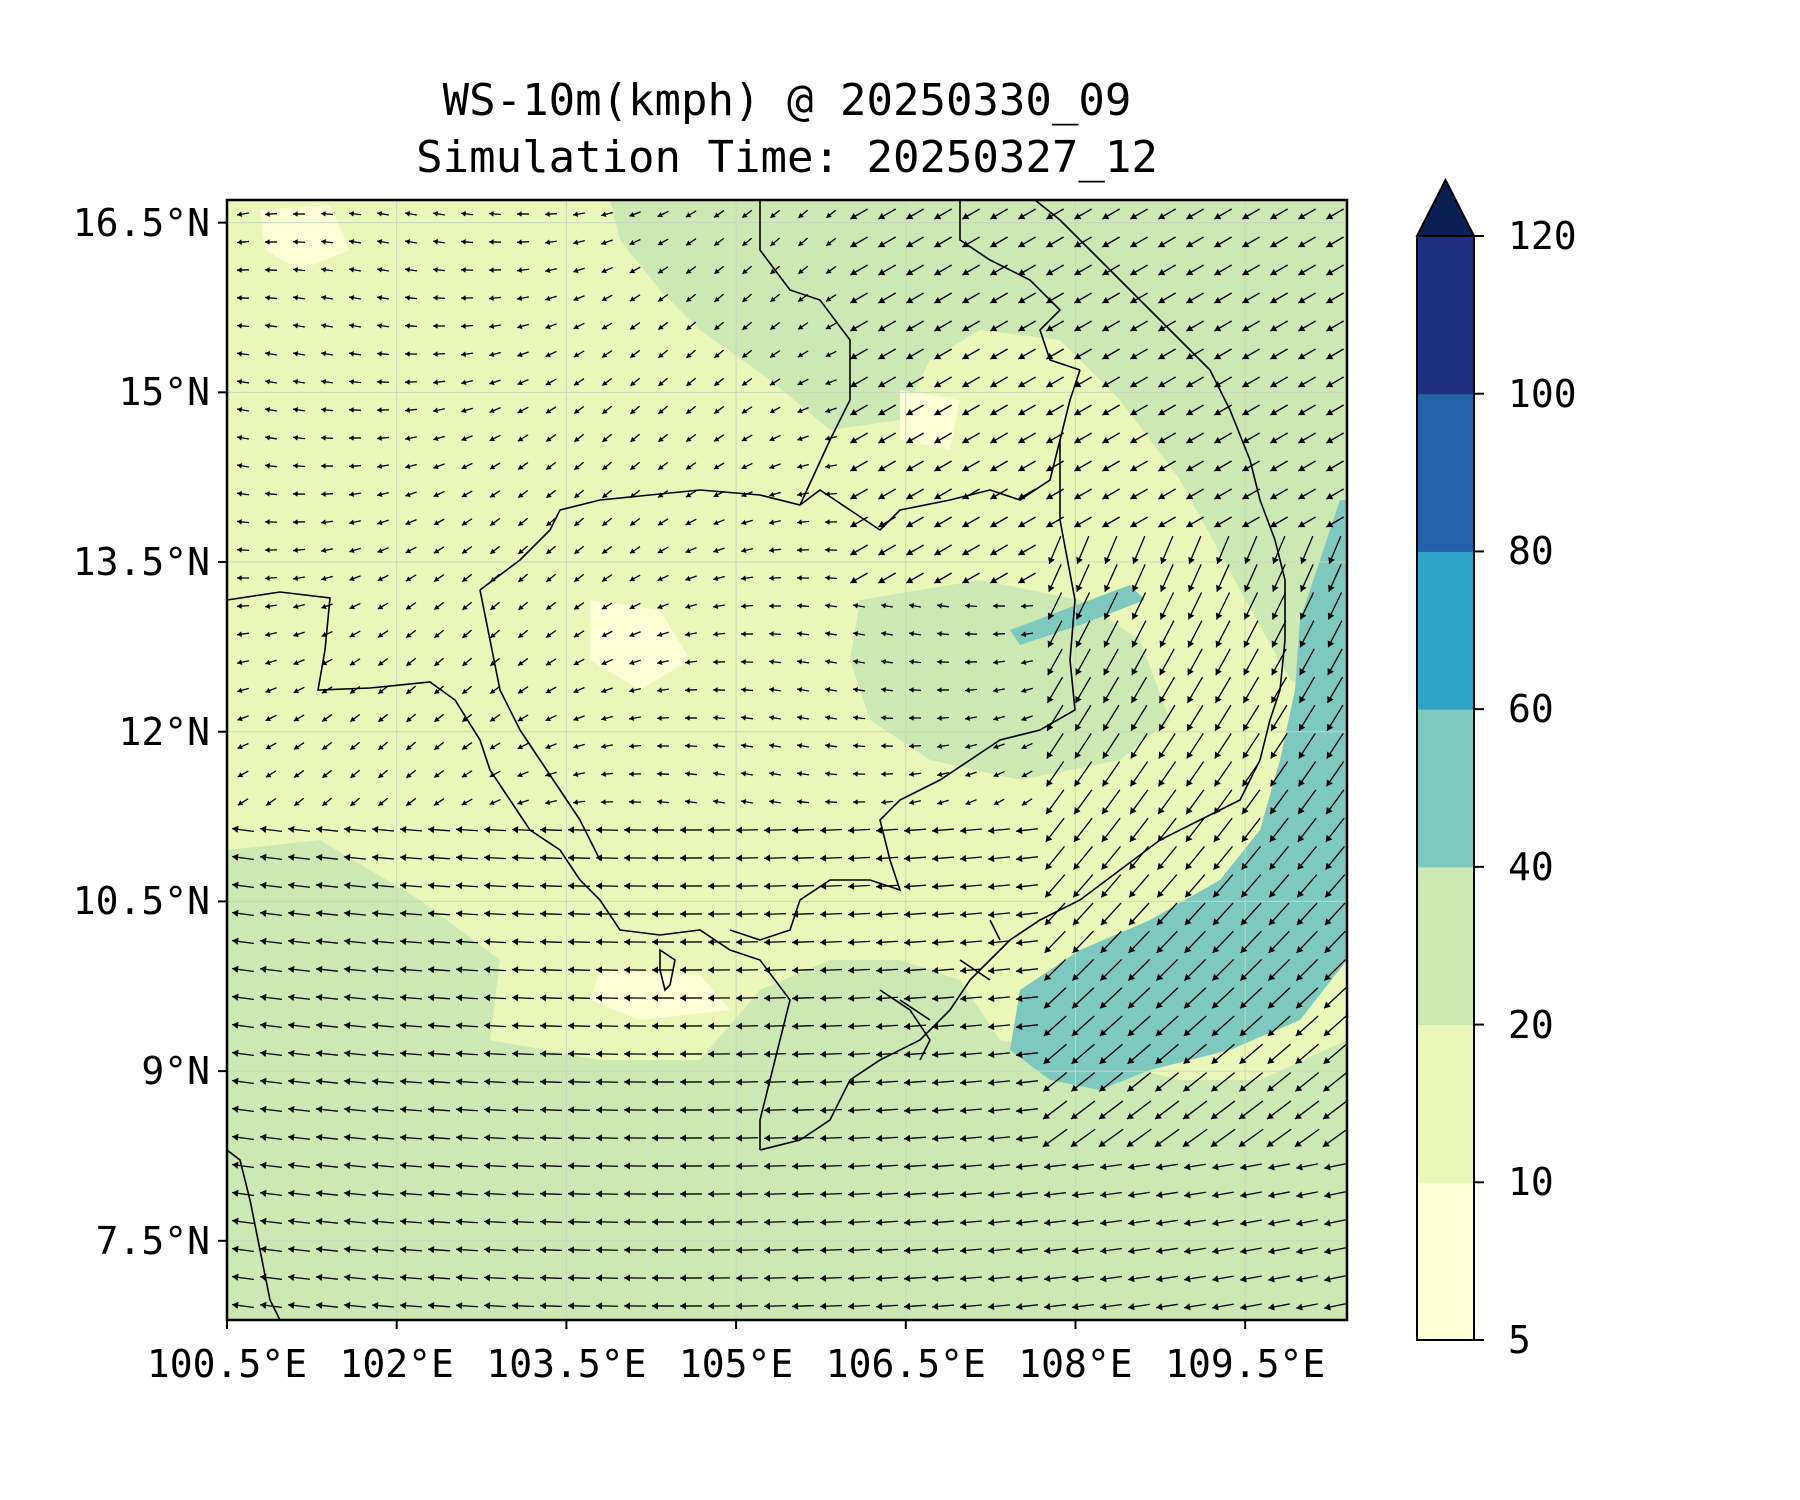  I want to click on contour-20-40-northeast, so click(978, 450).